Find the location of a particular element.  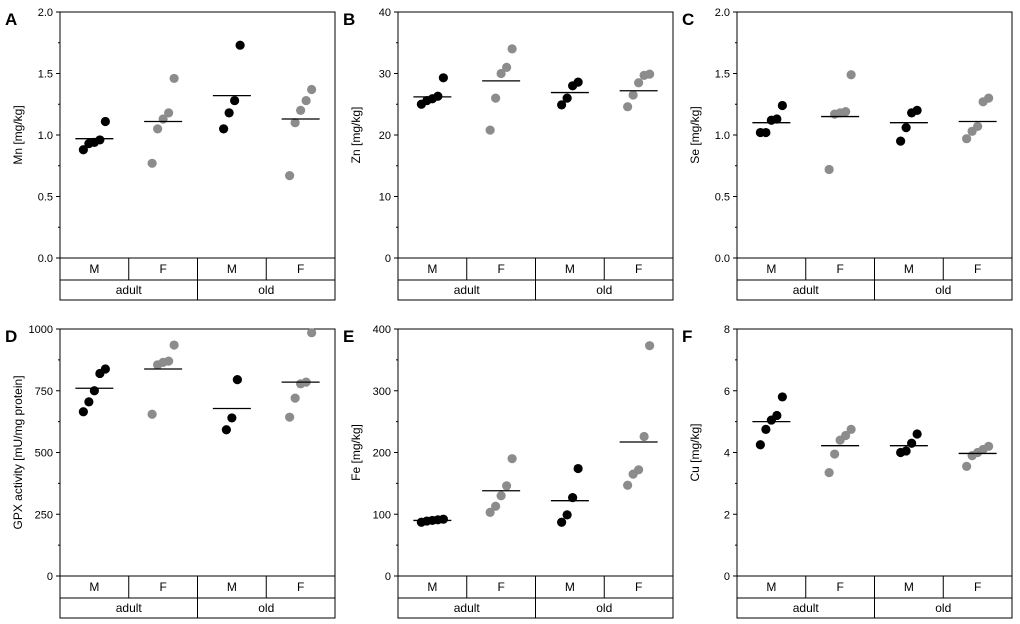

y-axis-label: GPX activity [mU/mg protein] is located at coordinates (18, 452).